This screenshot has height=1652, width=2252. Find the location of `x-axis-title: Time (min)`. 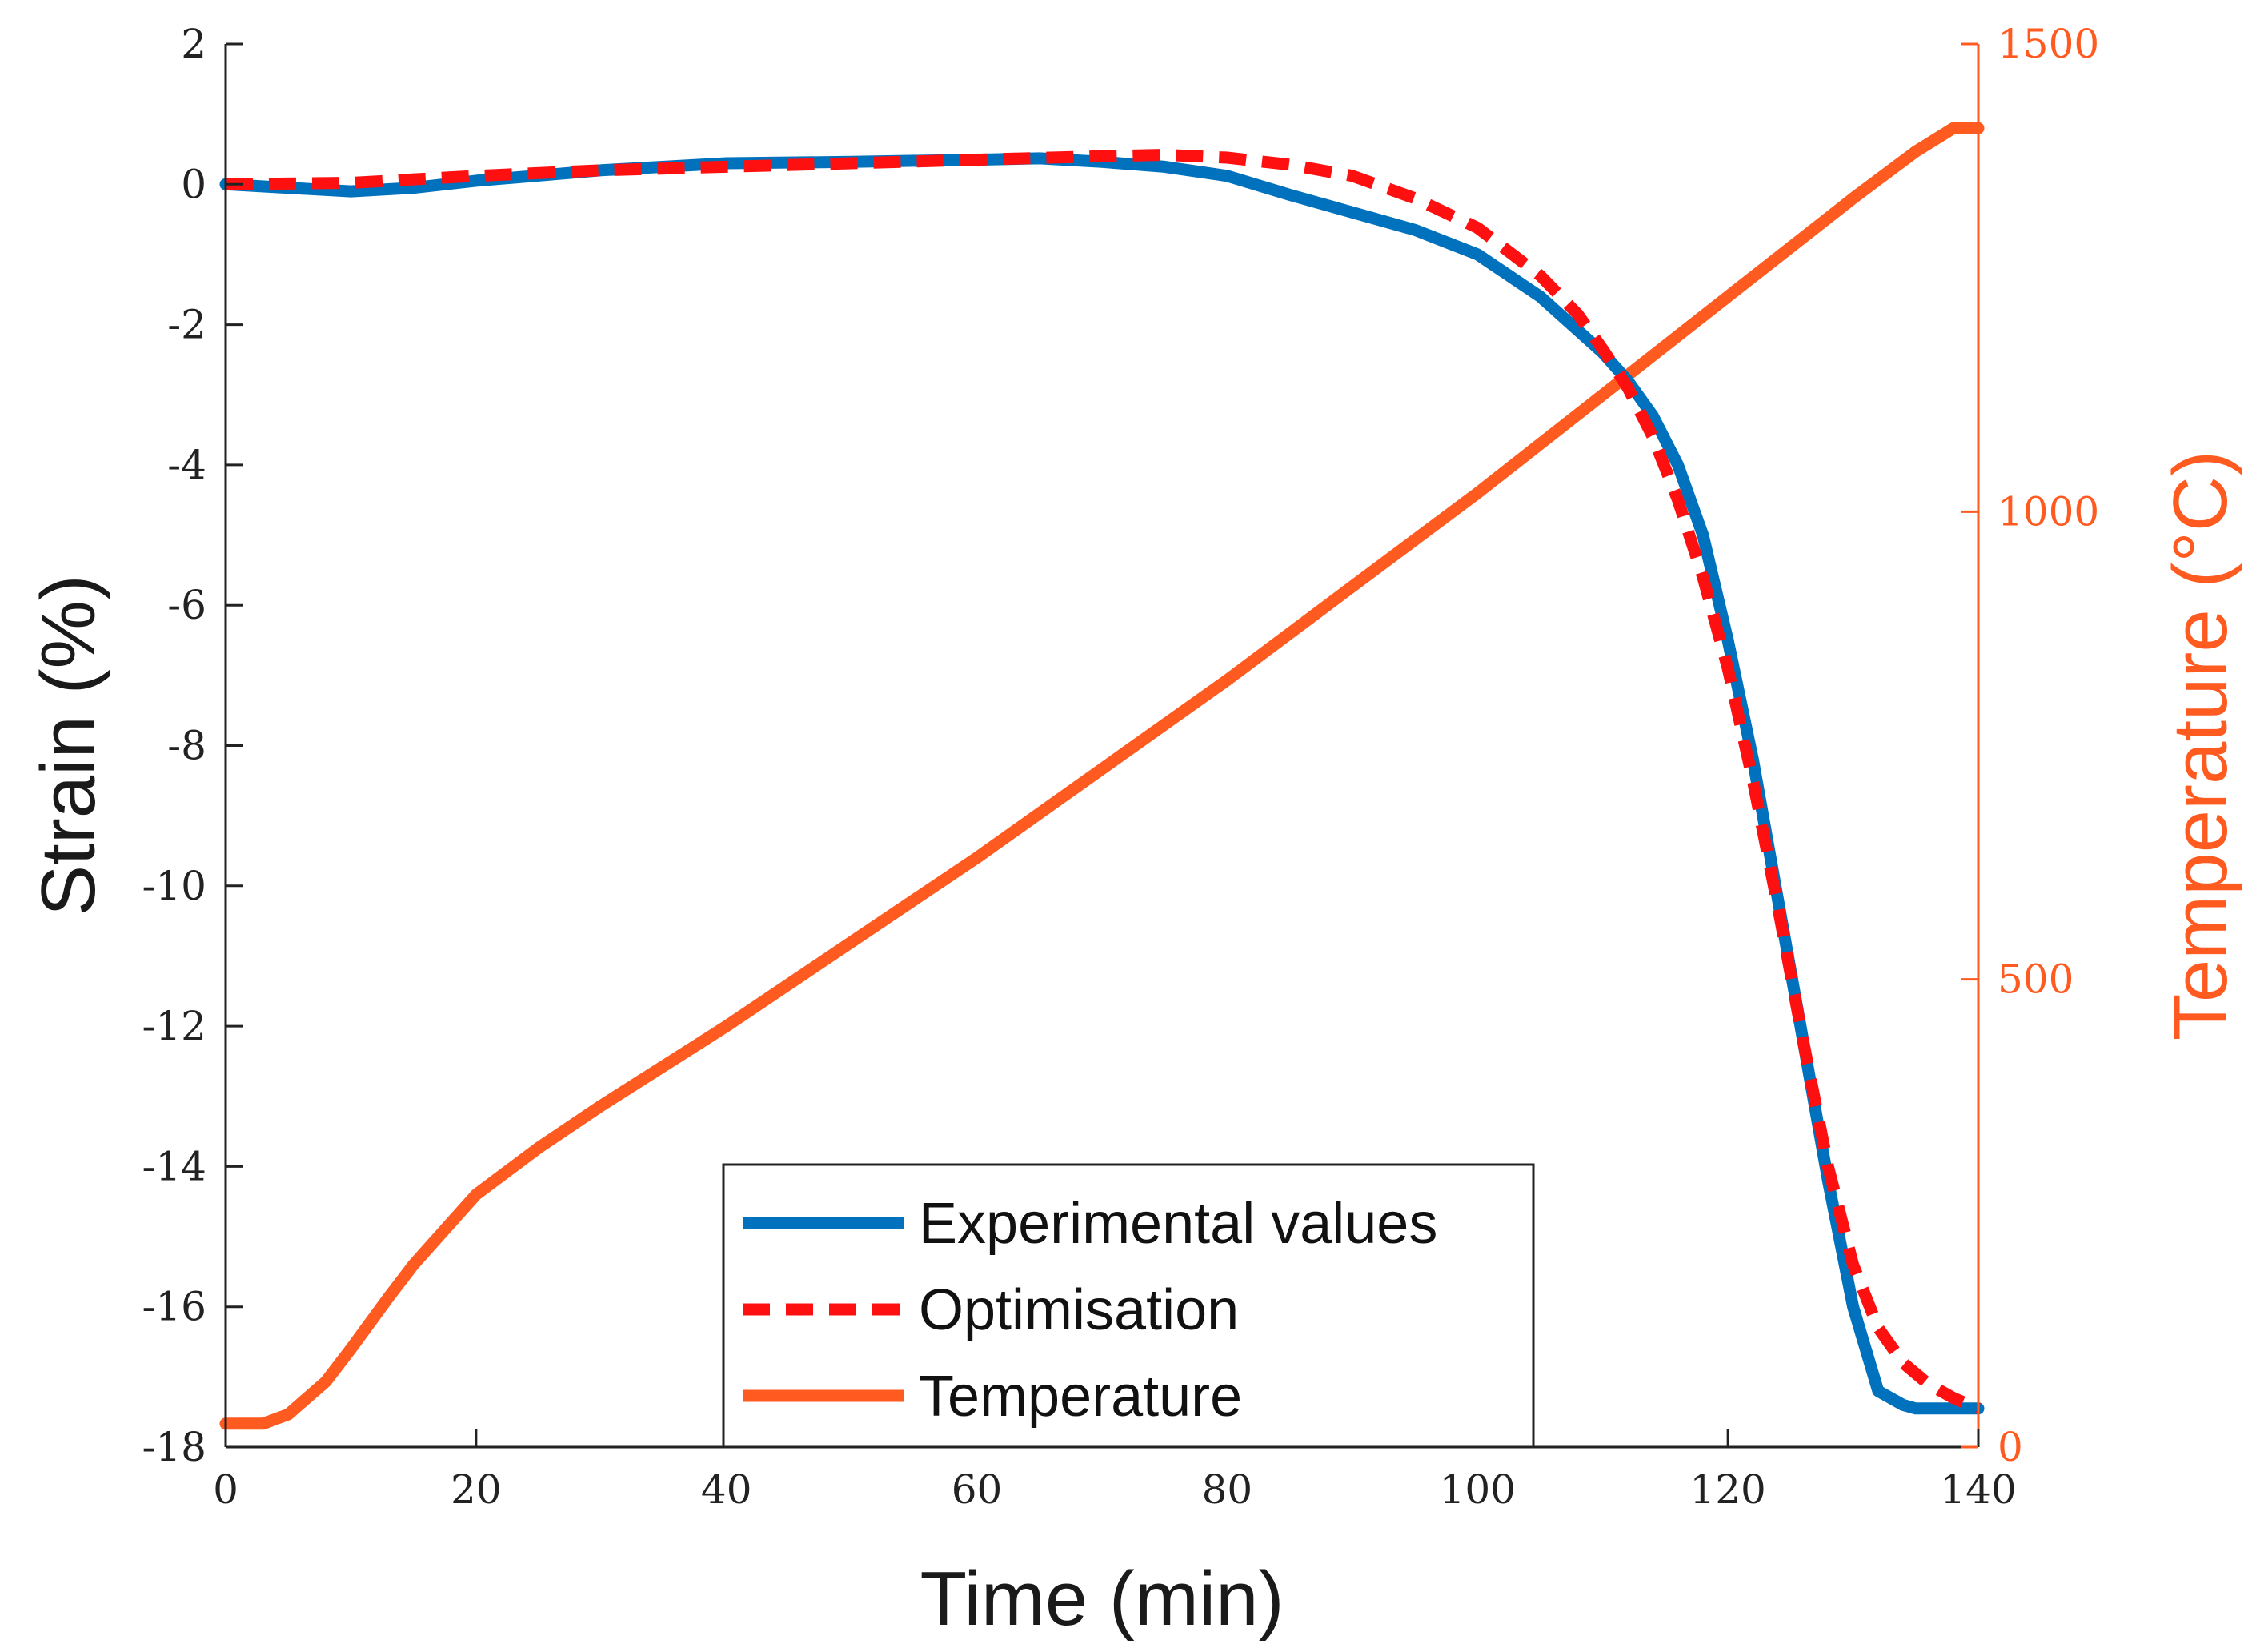

x-axis-title: Time (min) is located at coordinates (1102, 1599).